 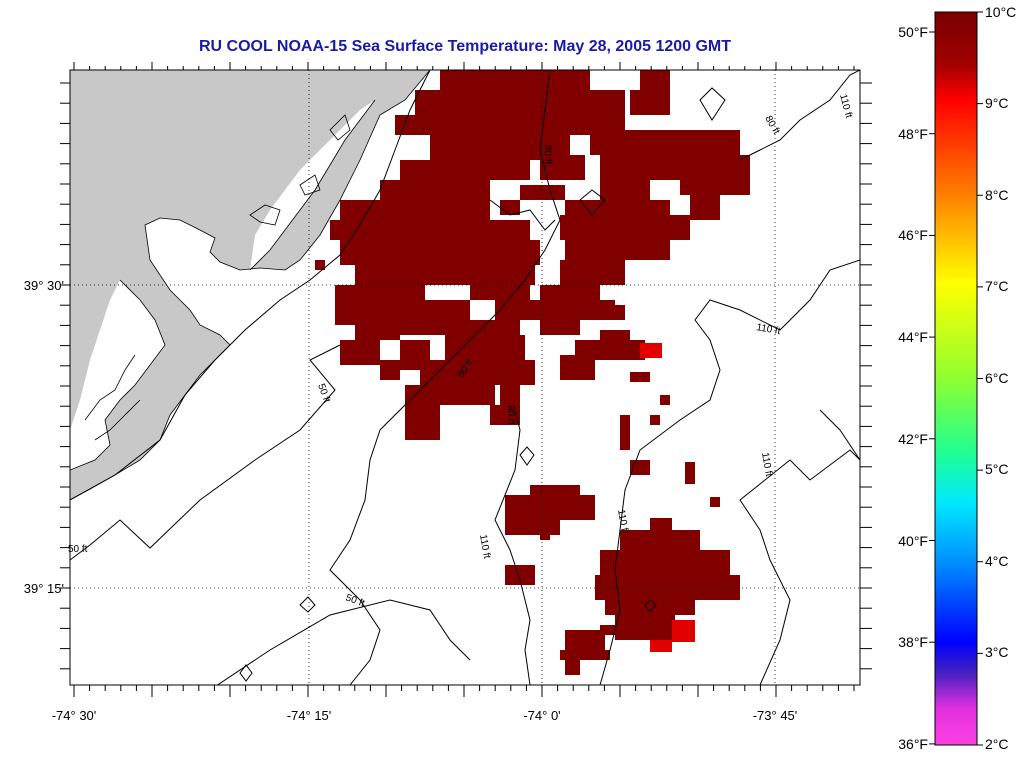 I want to click on lon-label: -74° 30', so click(x=74, y=715).